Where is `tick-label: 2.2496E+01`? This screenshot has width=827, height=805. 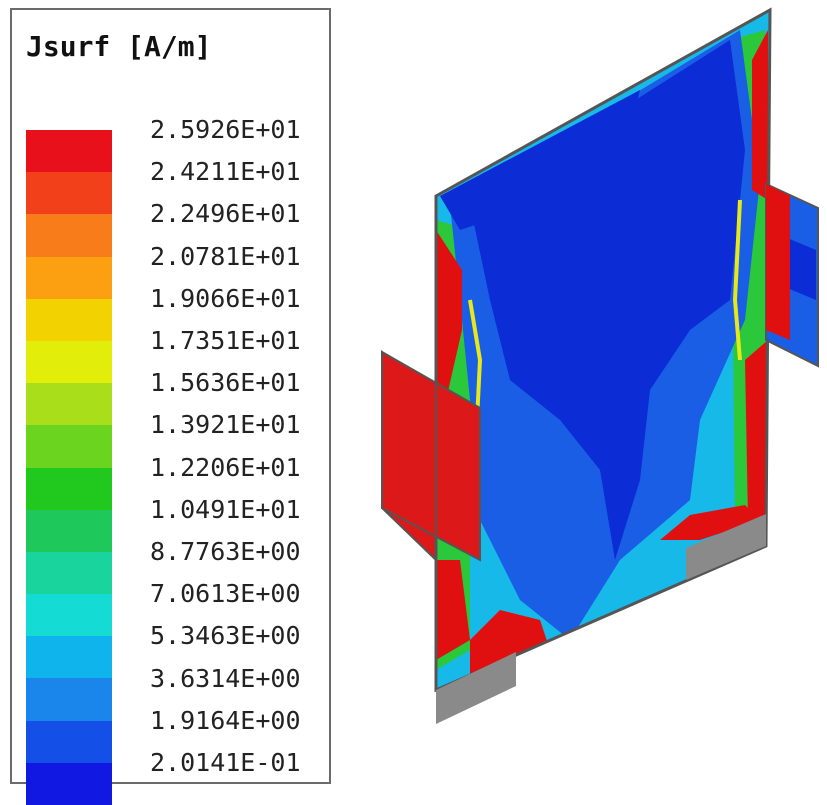 tick-label: 2.2496E+01 is located at coordinates (225, 214).